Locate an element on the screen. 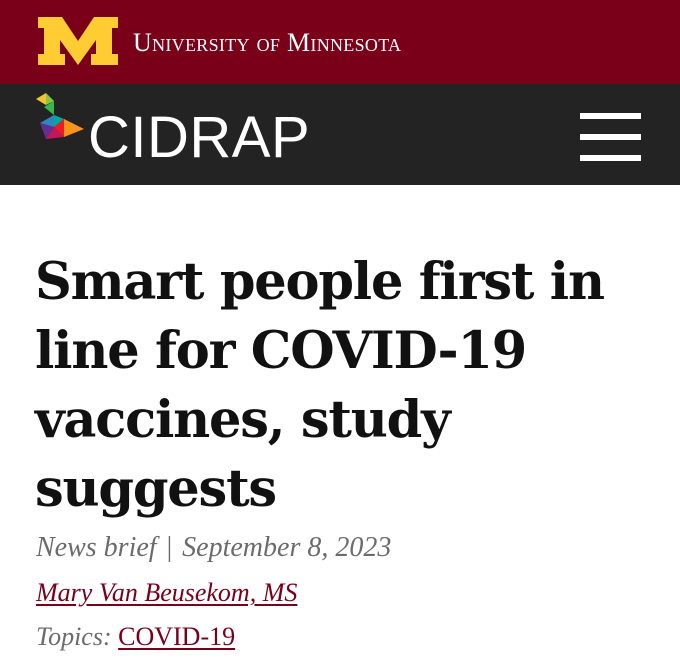  hamburger-menu-icon is located at coordinates (611, 137).